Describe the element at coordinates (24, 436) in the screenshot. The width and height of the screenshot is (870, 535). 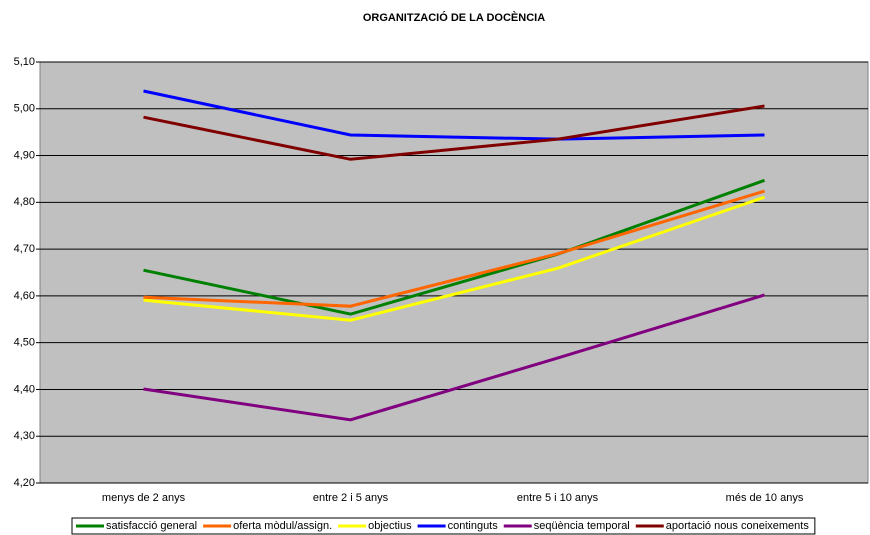
I see `y-tick-label: 4,30` at that location.